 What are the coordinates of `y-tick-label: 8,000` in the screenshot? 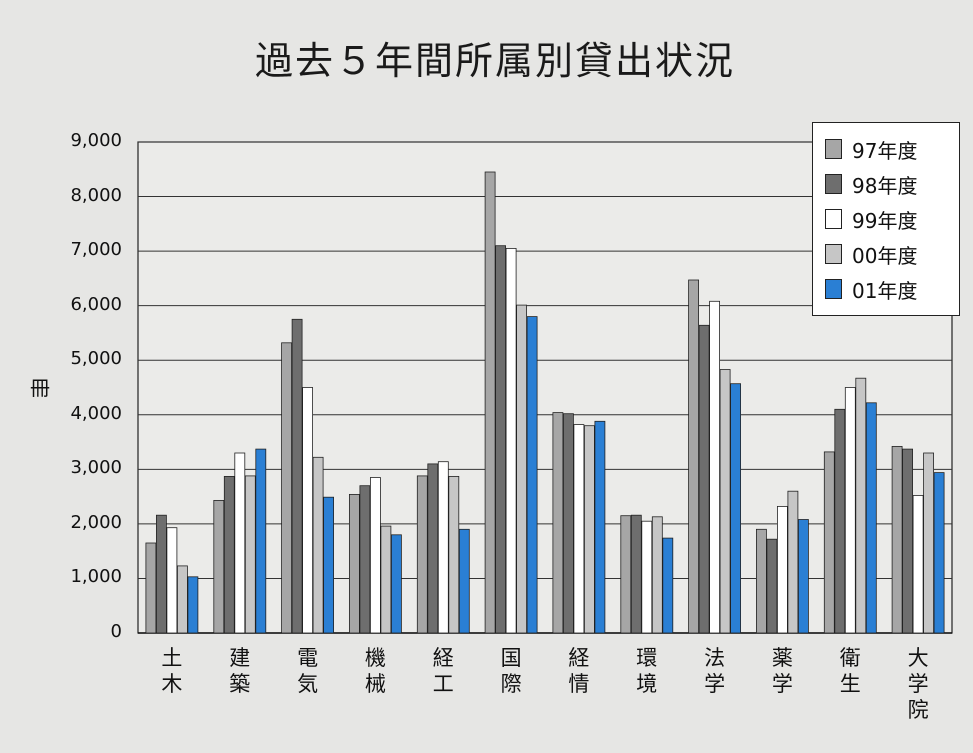 It's located at (96, 195).